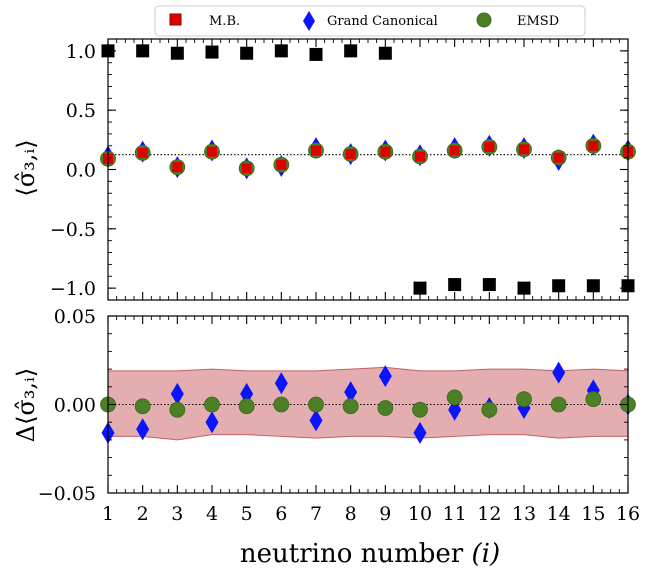 This screenshot has height=579, width=650. I want to click on top-y-tick-labels: −1.0 −0.5 0.0 0.5 1.0, so click(73, 170).